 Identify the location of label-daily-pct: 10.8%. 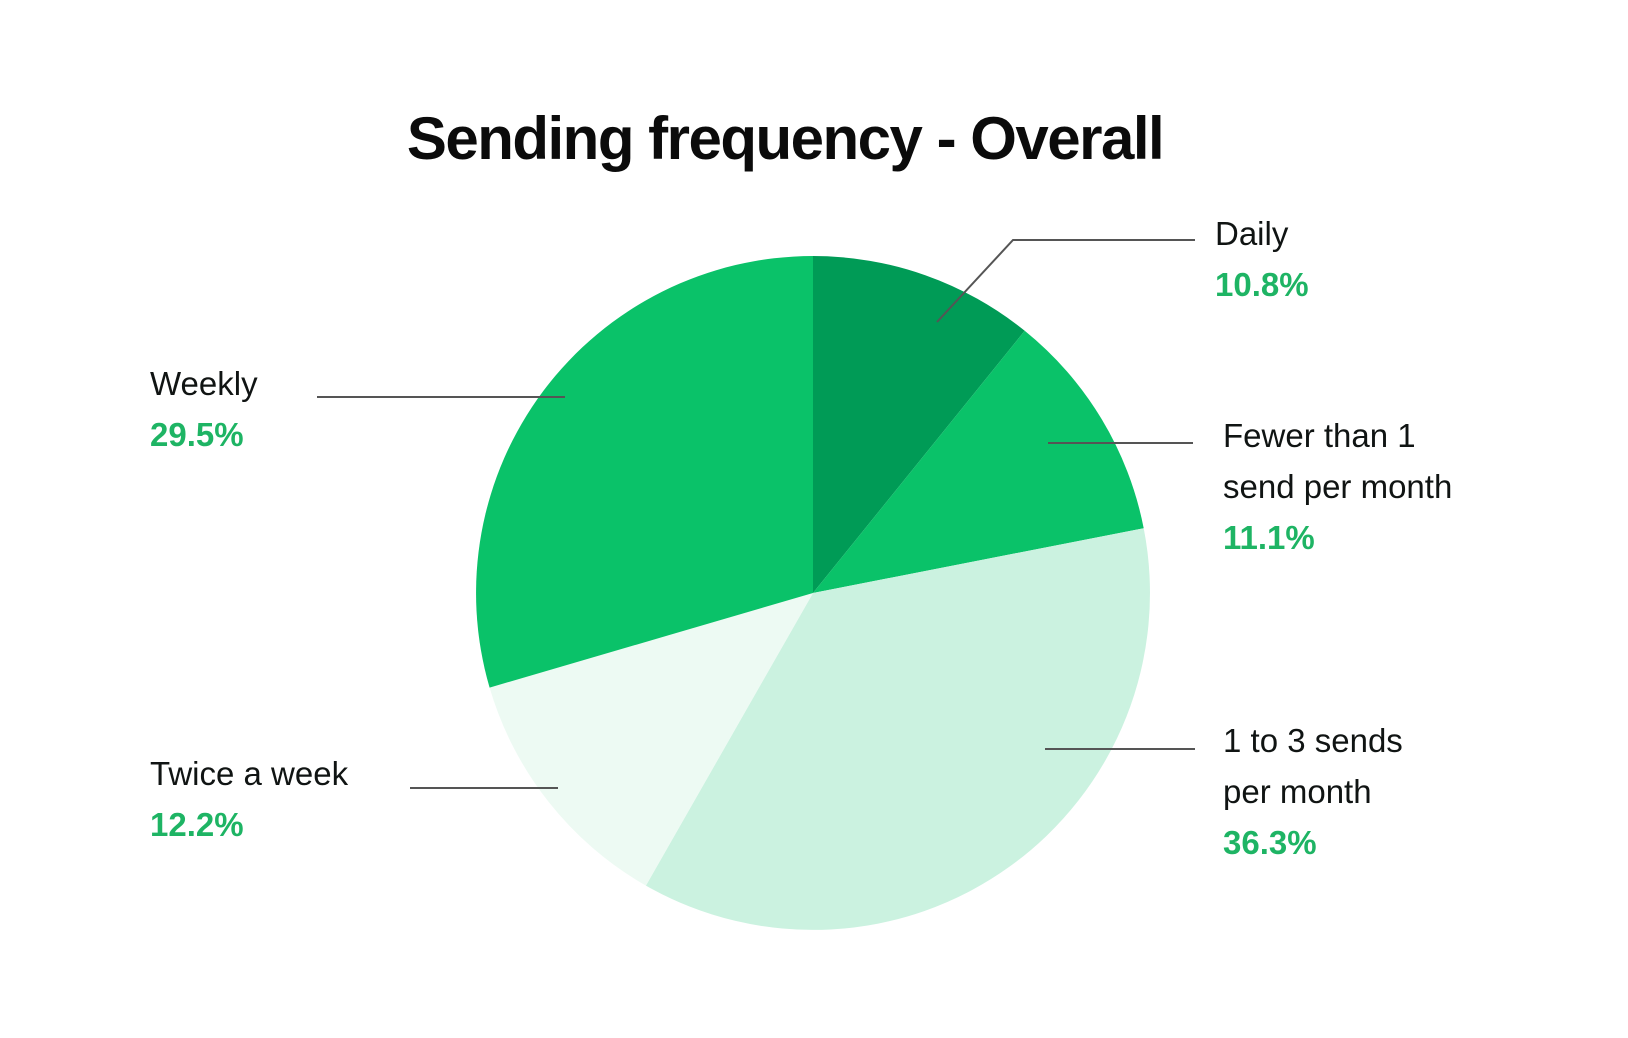
(1262, 284).